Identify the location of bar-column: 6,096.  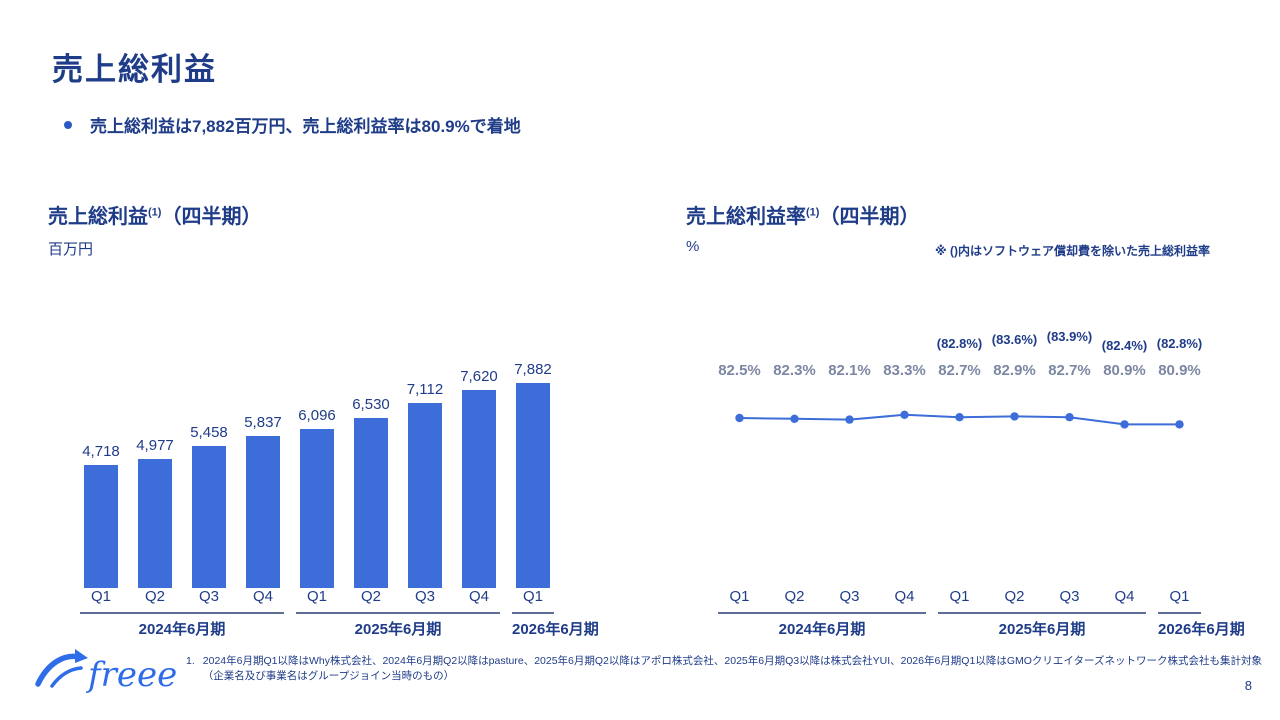
(317, 469).